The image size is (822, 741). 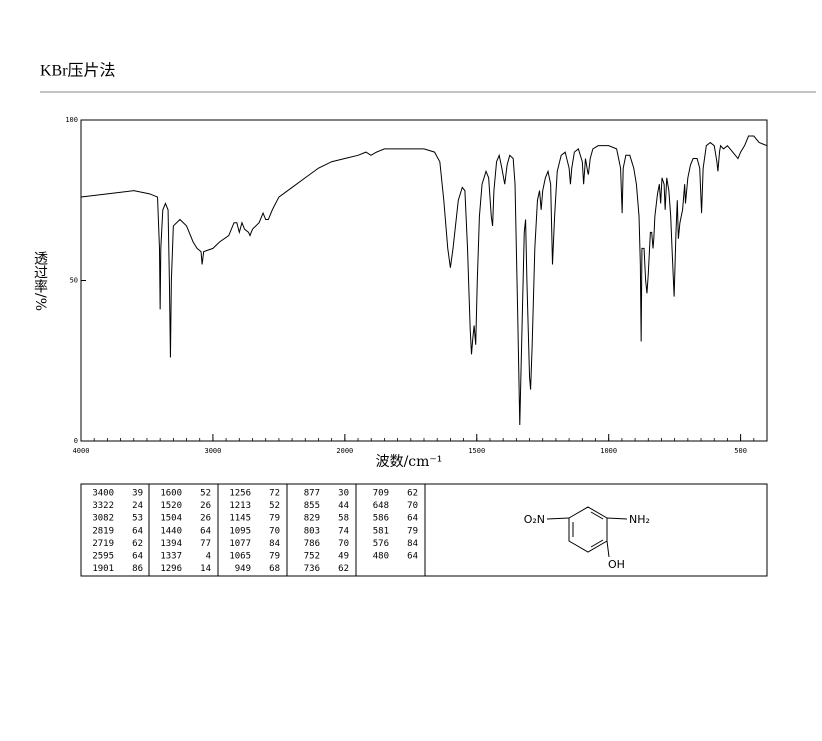 I want to click on peak-wavenumber: 855, so click(x=312, y=506).